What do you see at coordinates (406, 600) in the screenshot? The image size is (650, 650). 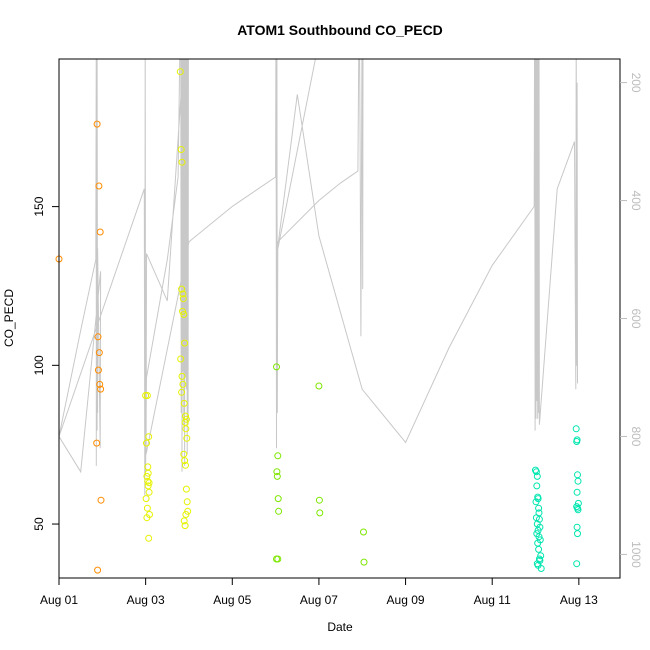 I see `x-tick-label: Aug 09` at bounding box center [406, 600].